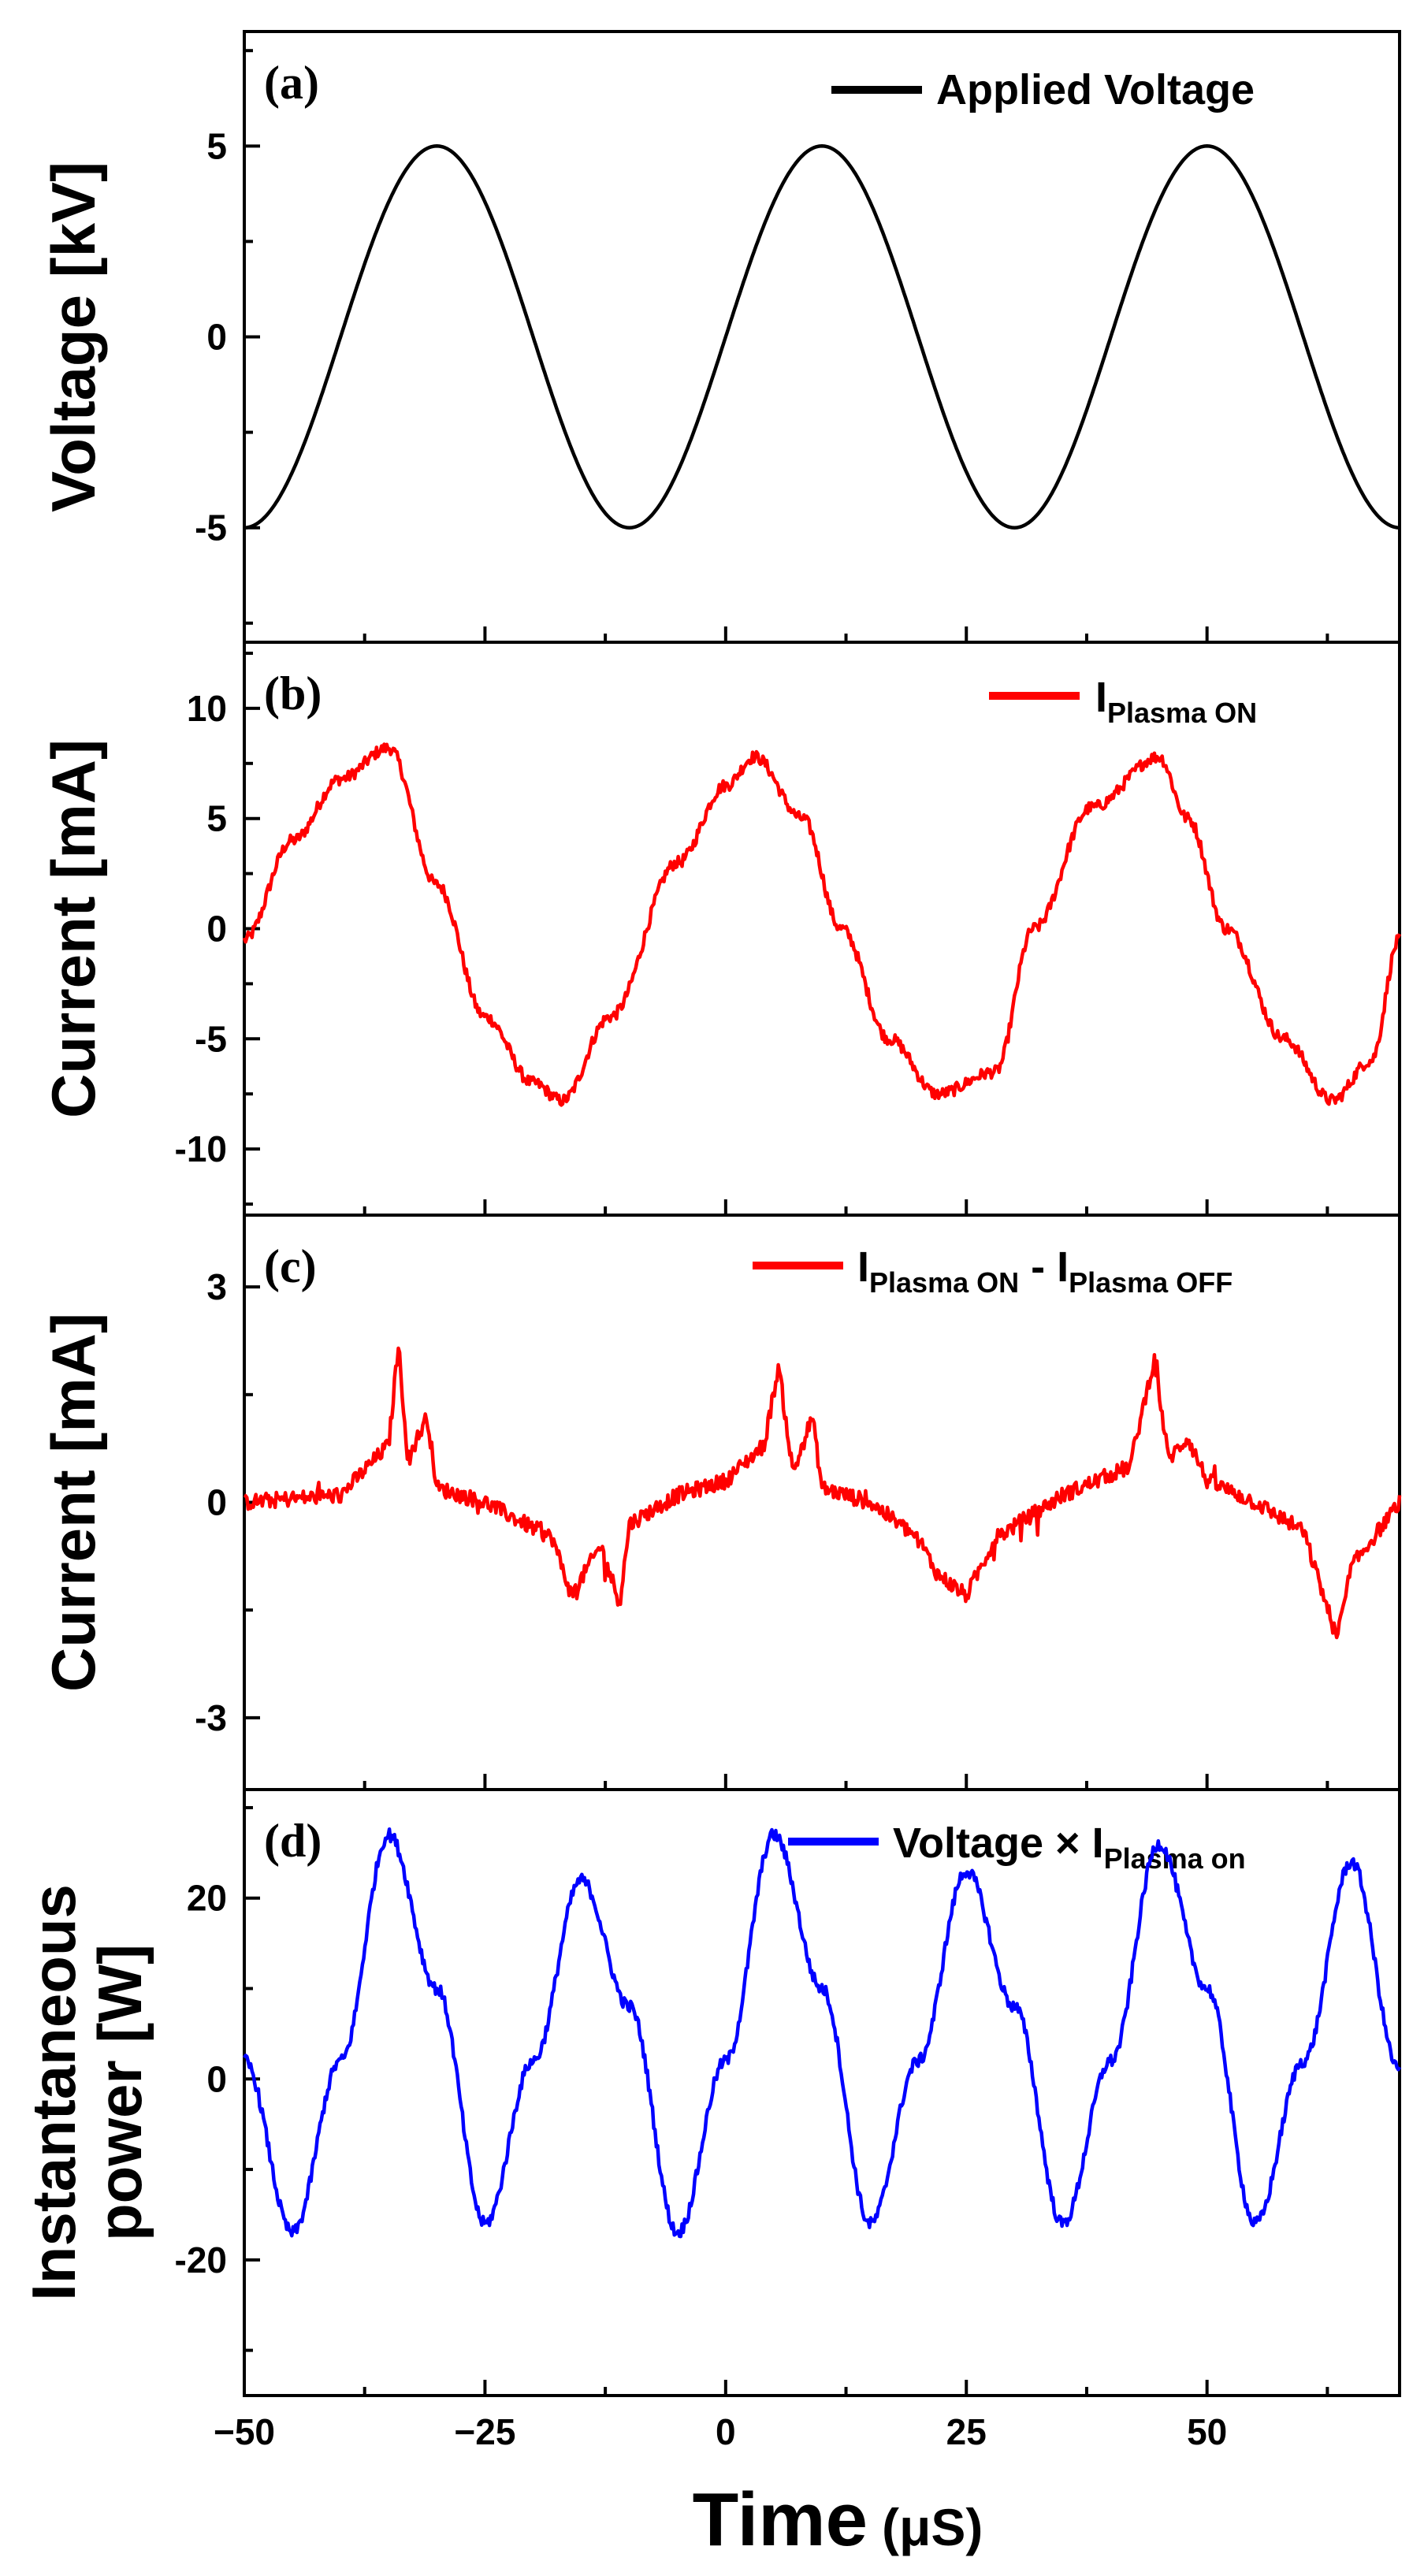 The height and width of the screenshot is (2576, 1424). Describe the element at coordinates (73, 337) in the screenshot. I see `y-axis-title: Voltage [kV]` at that location.